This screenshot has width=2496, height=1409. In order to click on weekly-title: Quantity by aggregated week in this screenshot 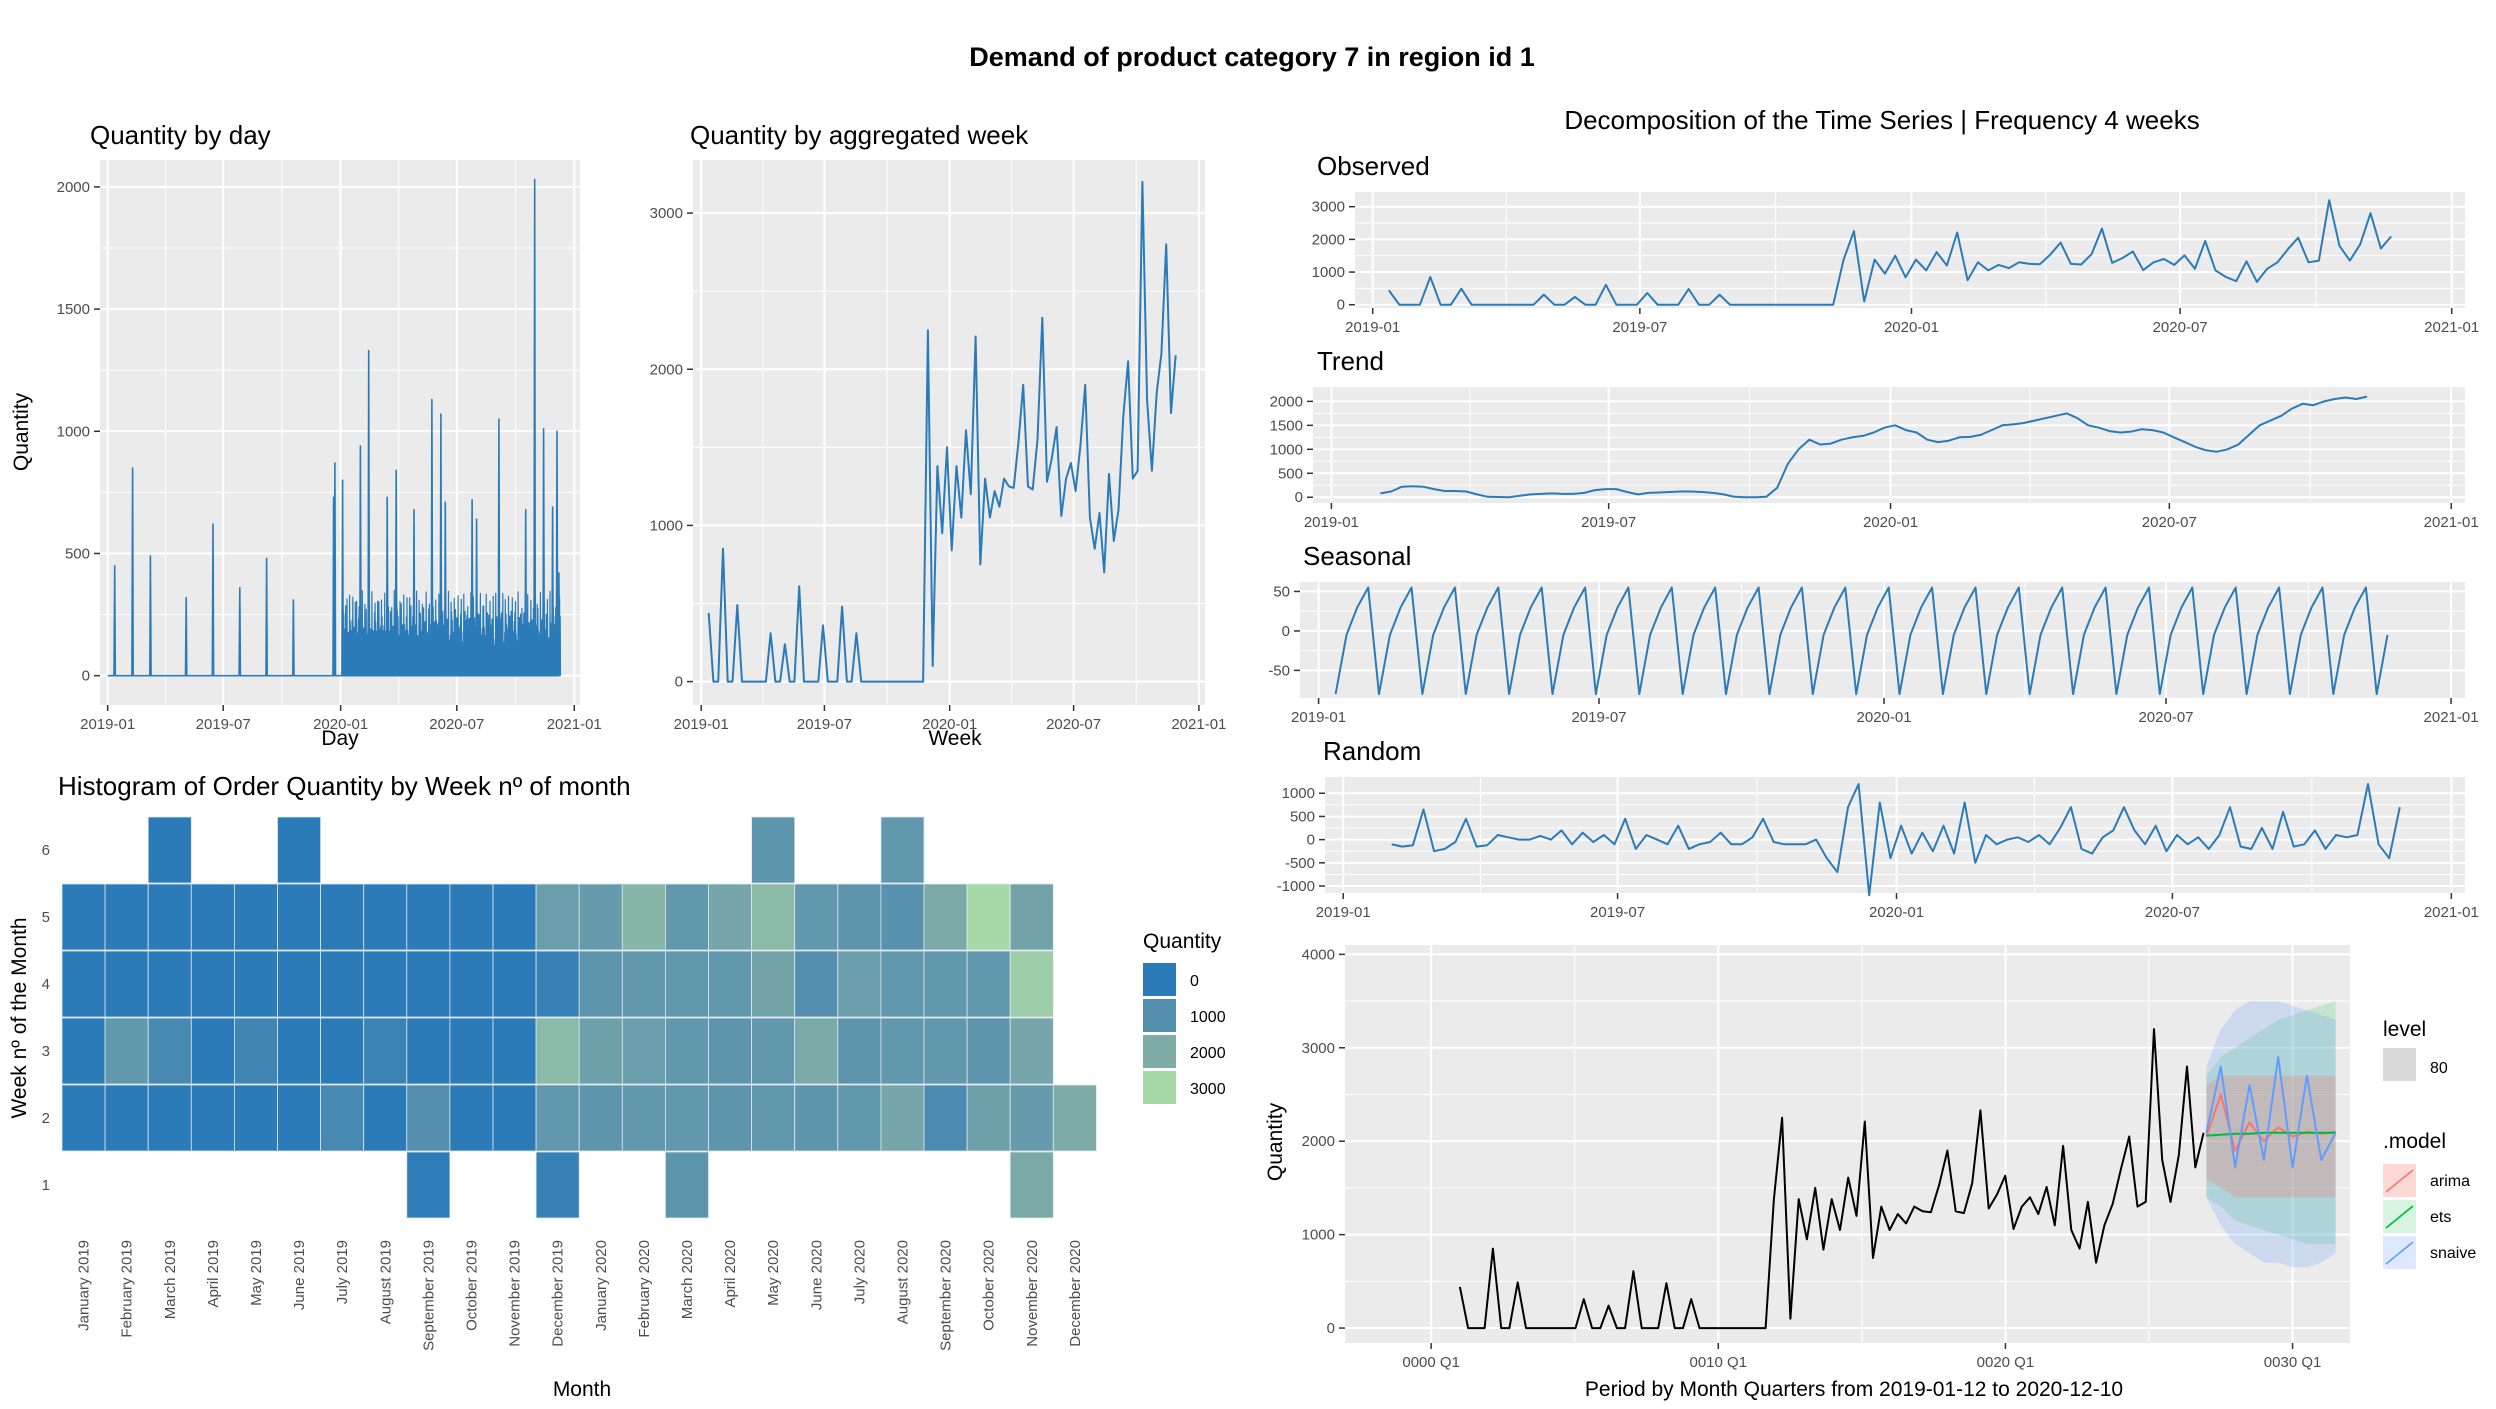, I will do `click(859, 135)`.